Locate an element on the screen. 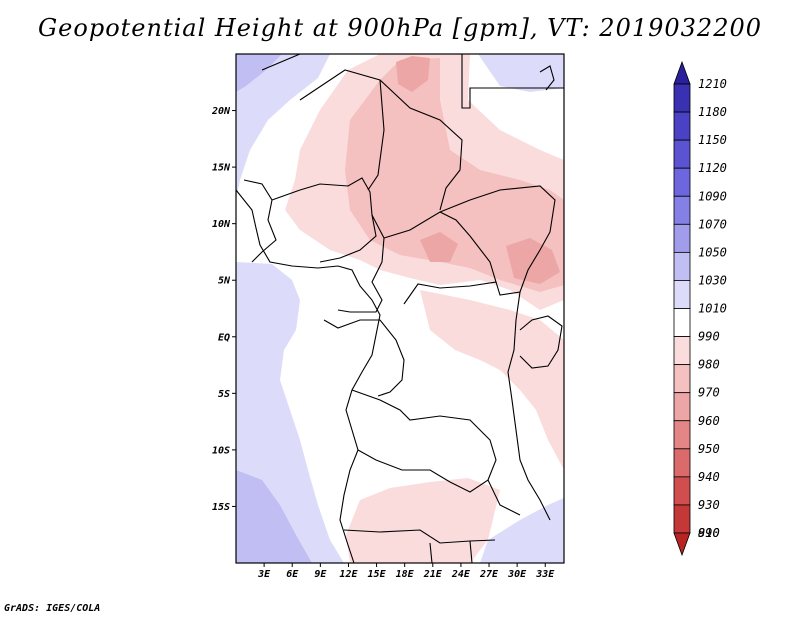  colorbar-bottom-arrow is located at coordinates (682, 544).